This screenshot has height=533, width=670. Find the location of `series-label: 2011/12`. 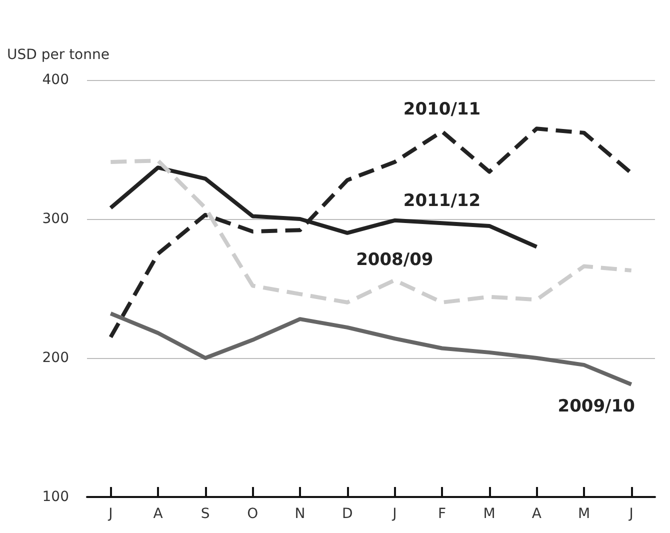

series-label: 2011/12 is located at coordinates (442, 201).